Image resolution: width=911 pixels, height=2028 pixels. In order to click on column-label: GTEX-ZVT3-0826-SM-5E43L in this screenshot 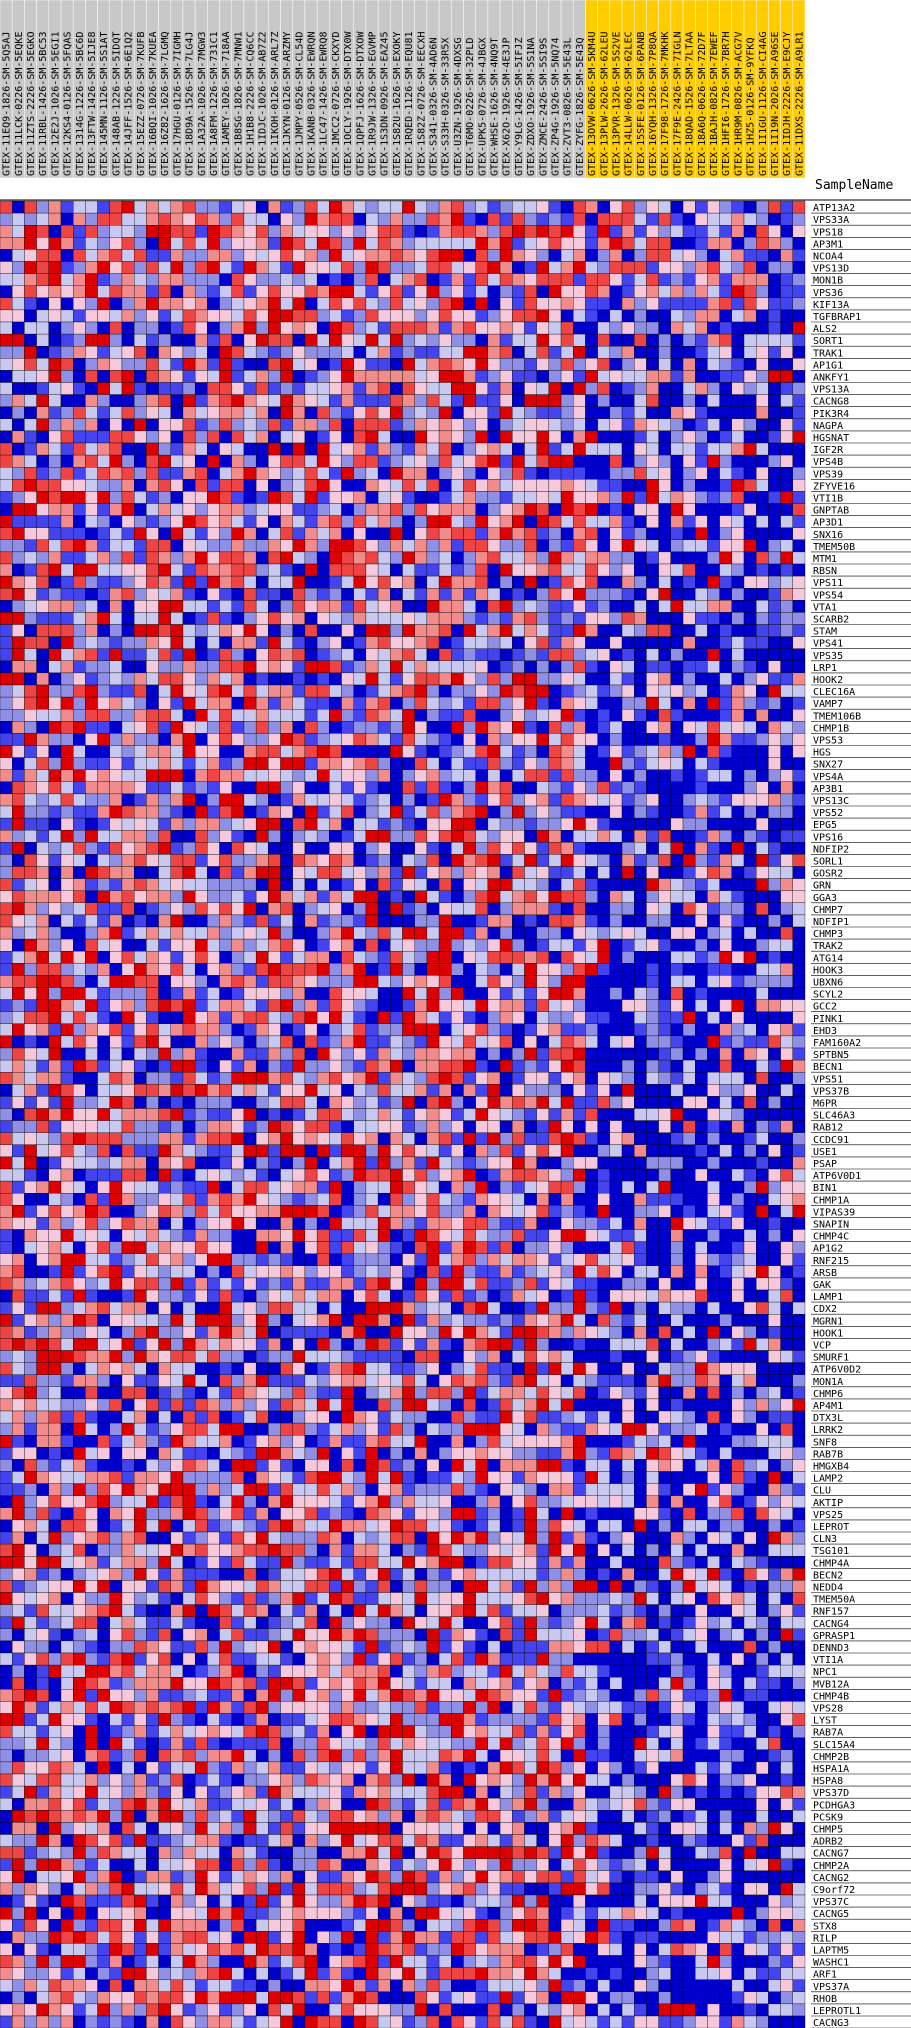, I will do `click(568, 107)`.